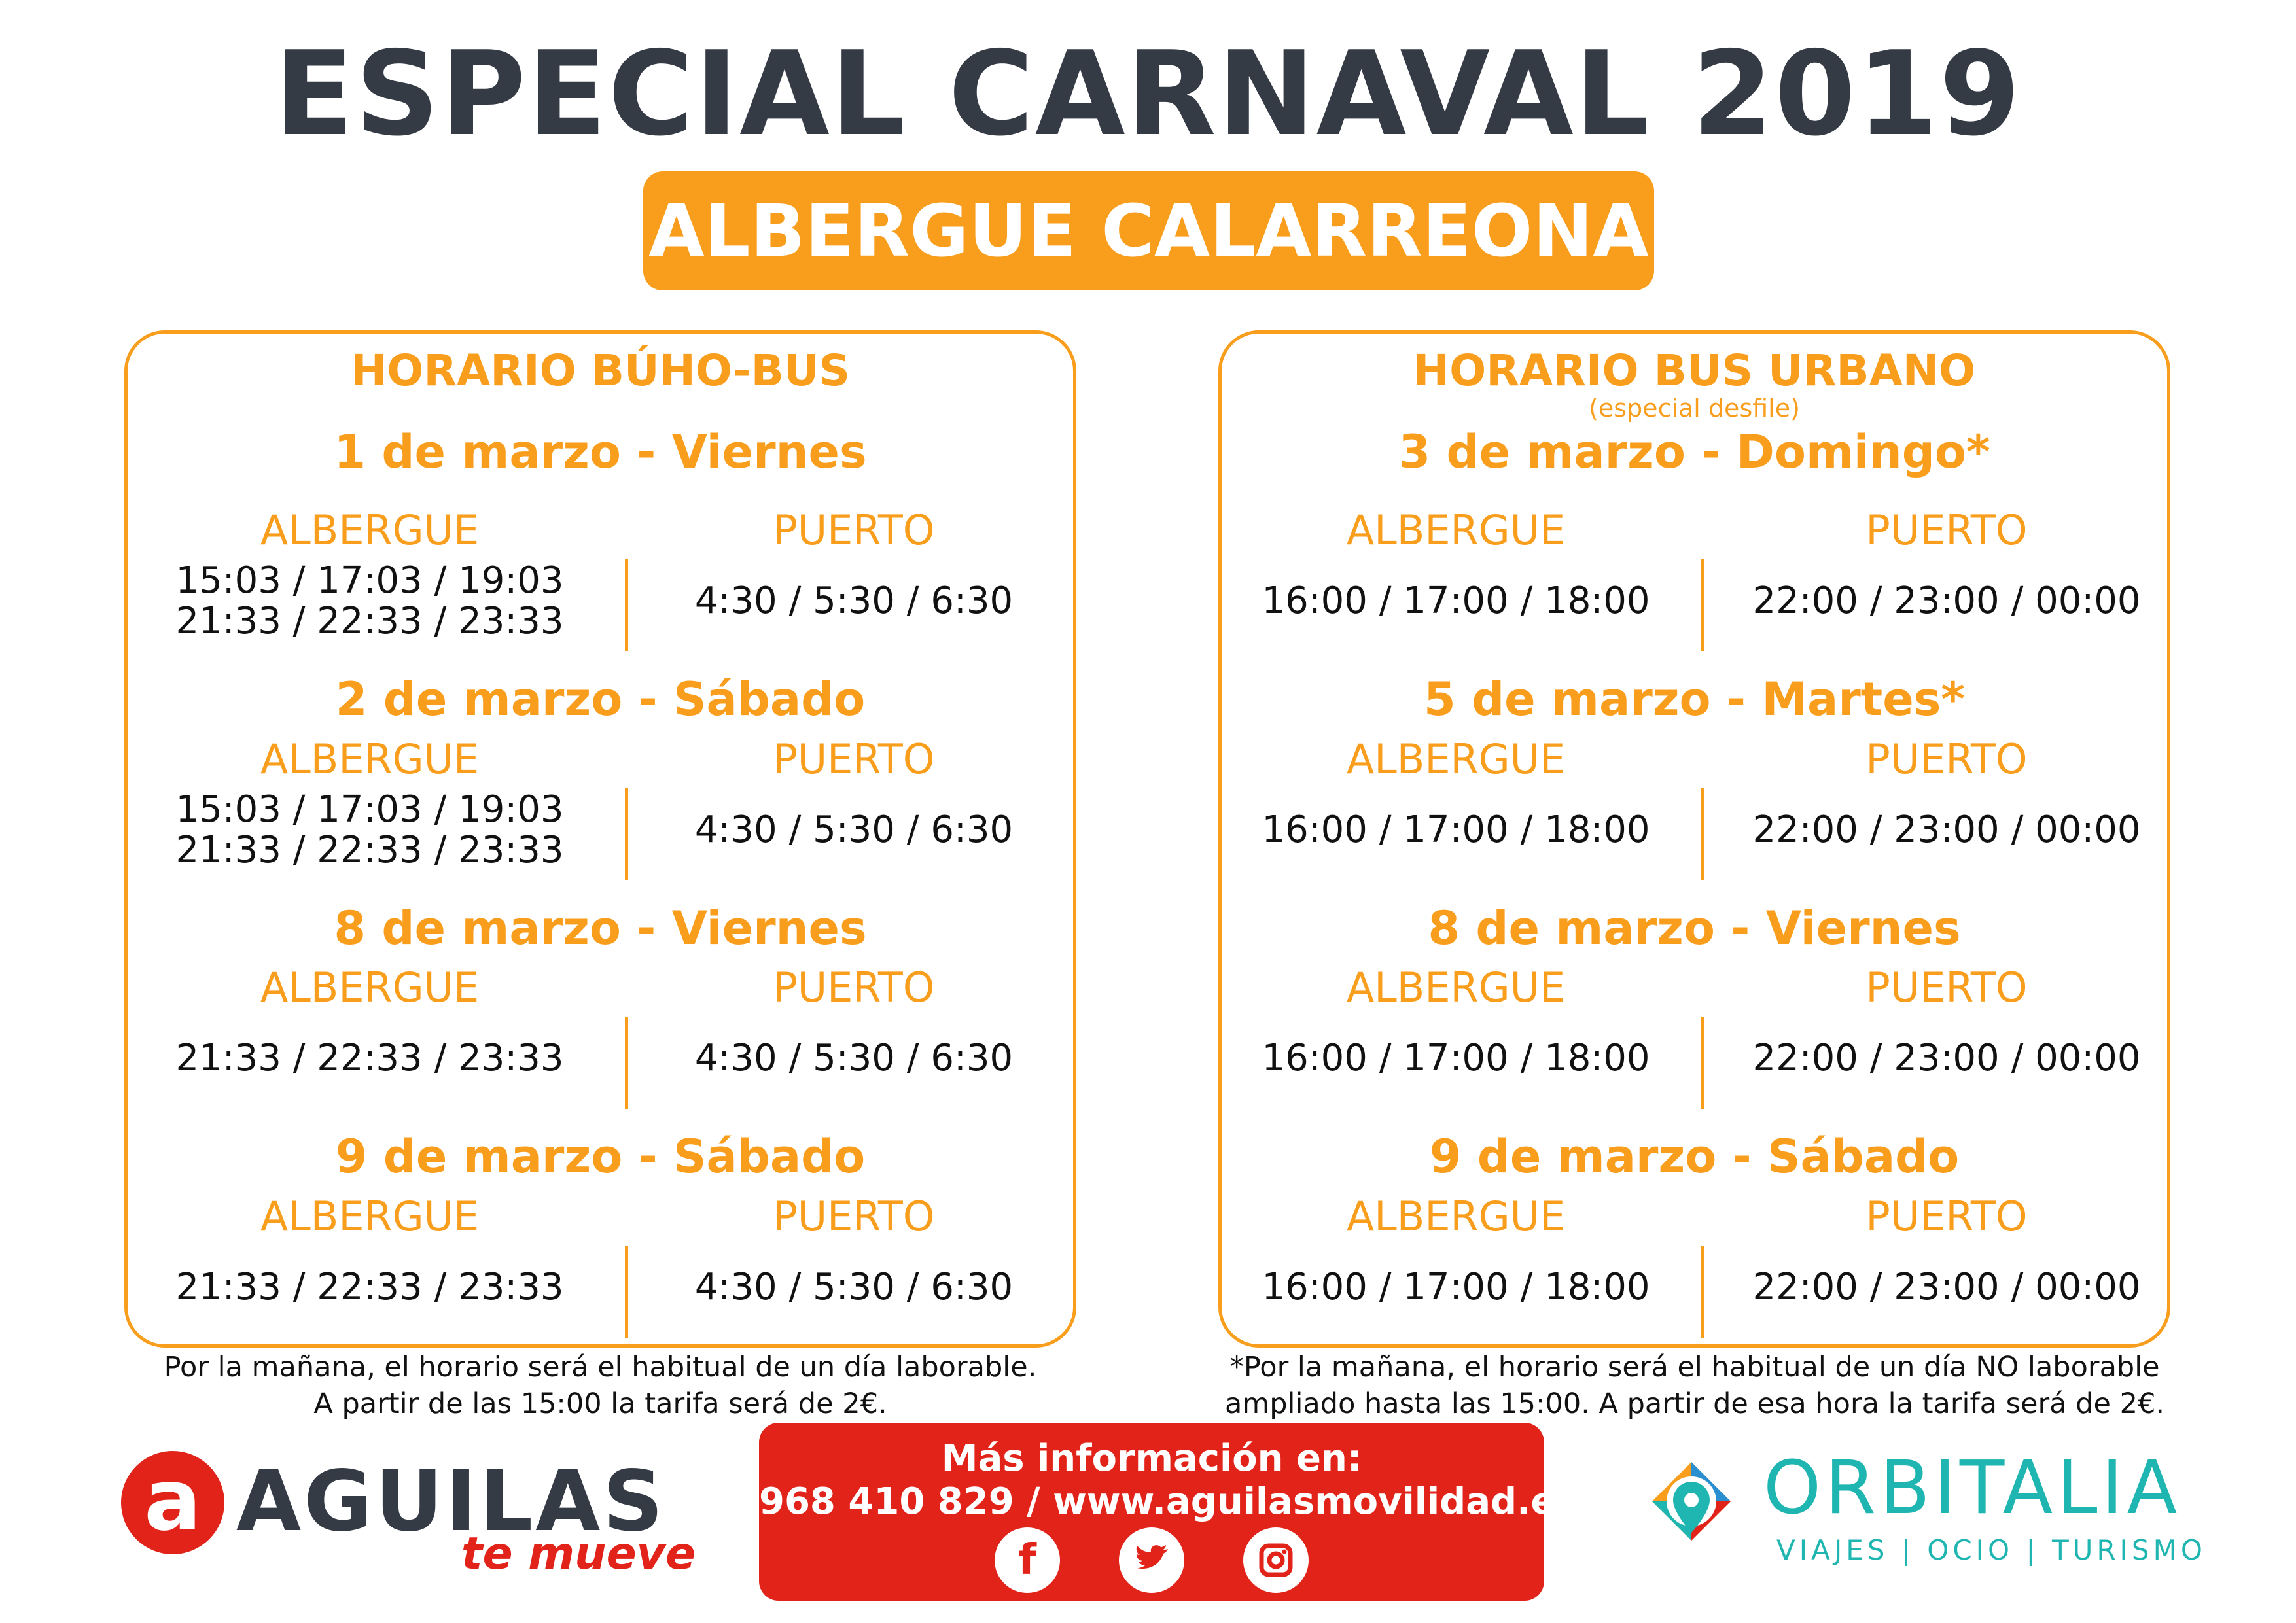  I want to click on subtitle-banner: ALBERGUE CALARREONA, so click(1148, 231).